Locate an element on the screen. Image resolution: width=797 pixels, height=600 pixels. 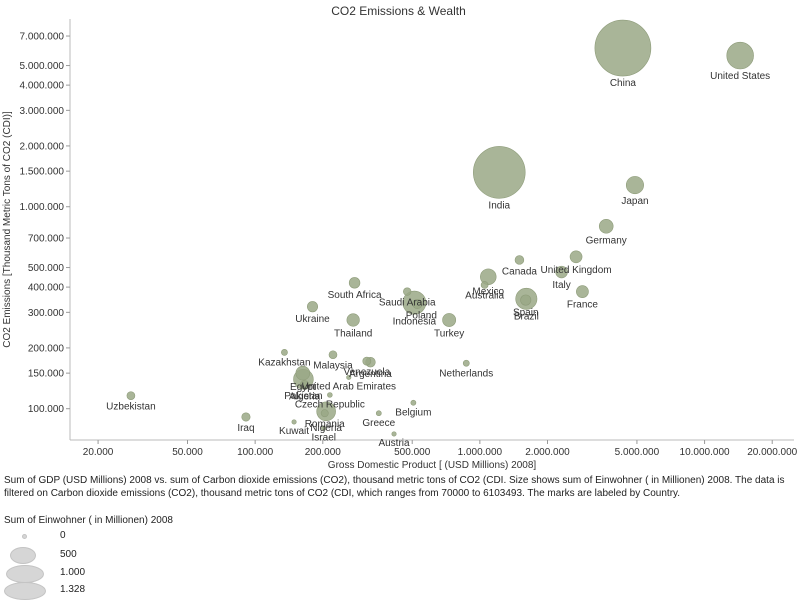
point-netherlands is located at coordinates (466, 363).